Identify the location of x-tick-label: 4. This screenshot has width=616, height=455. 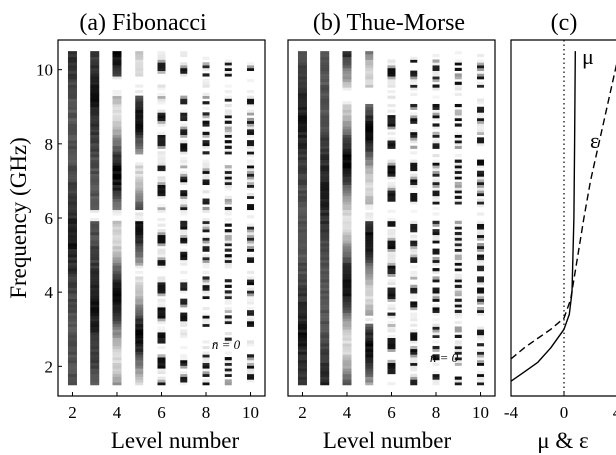
(347, 412).